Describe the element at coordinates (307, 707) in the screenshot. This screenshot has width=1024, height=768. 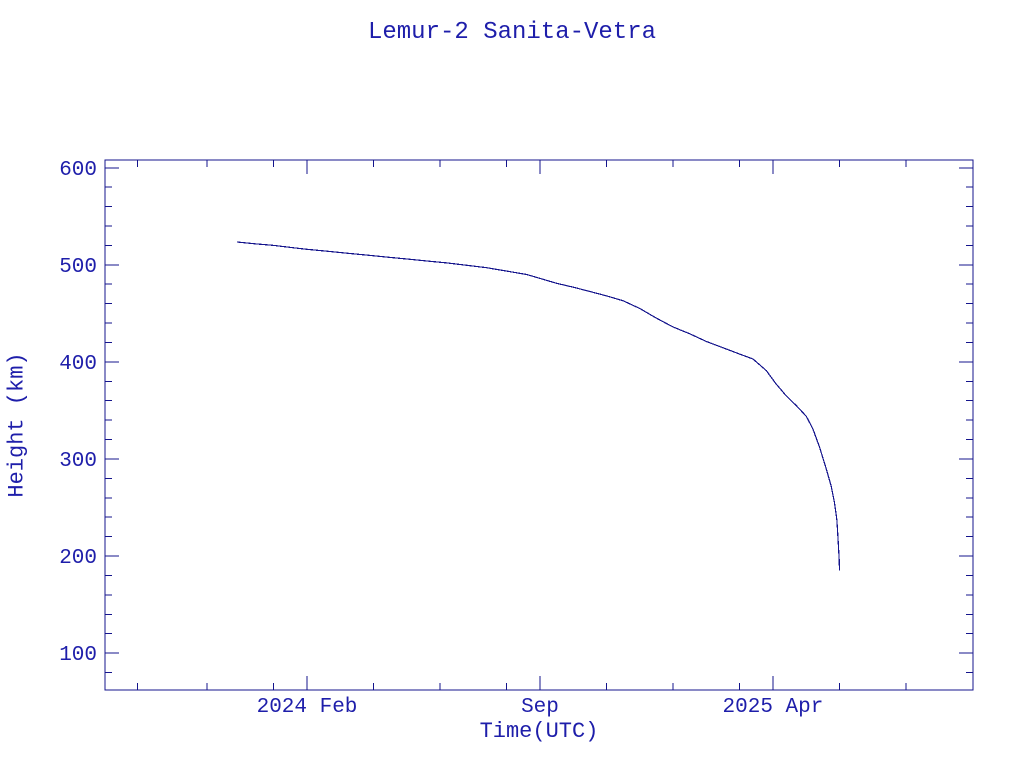
I see `x-tick-label: 2024 Feb` at that location.